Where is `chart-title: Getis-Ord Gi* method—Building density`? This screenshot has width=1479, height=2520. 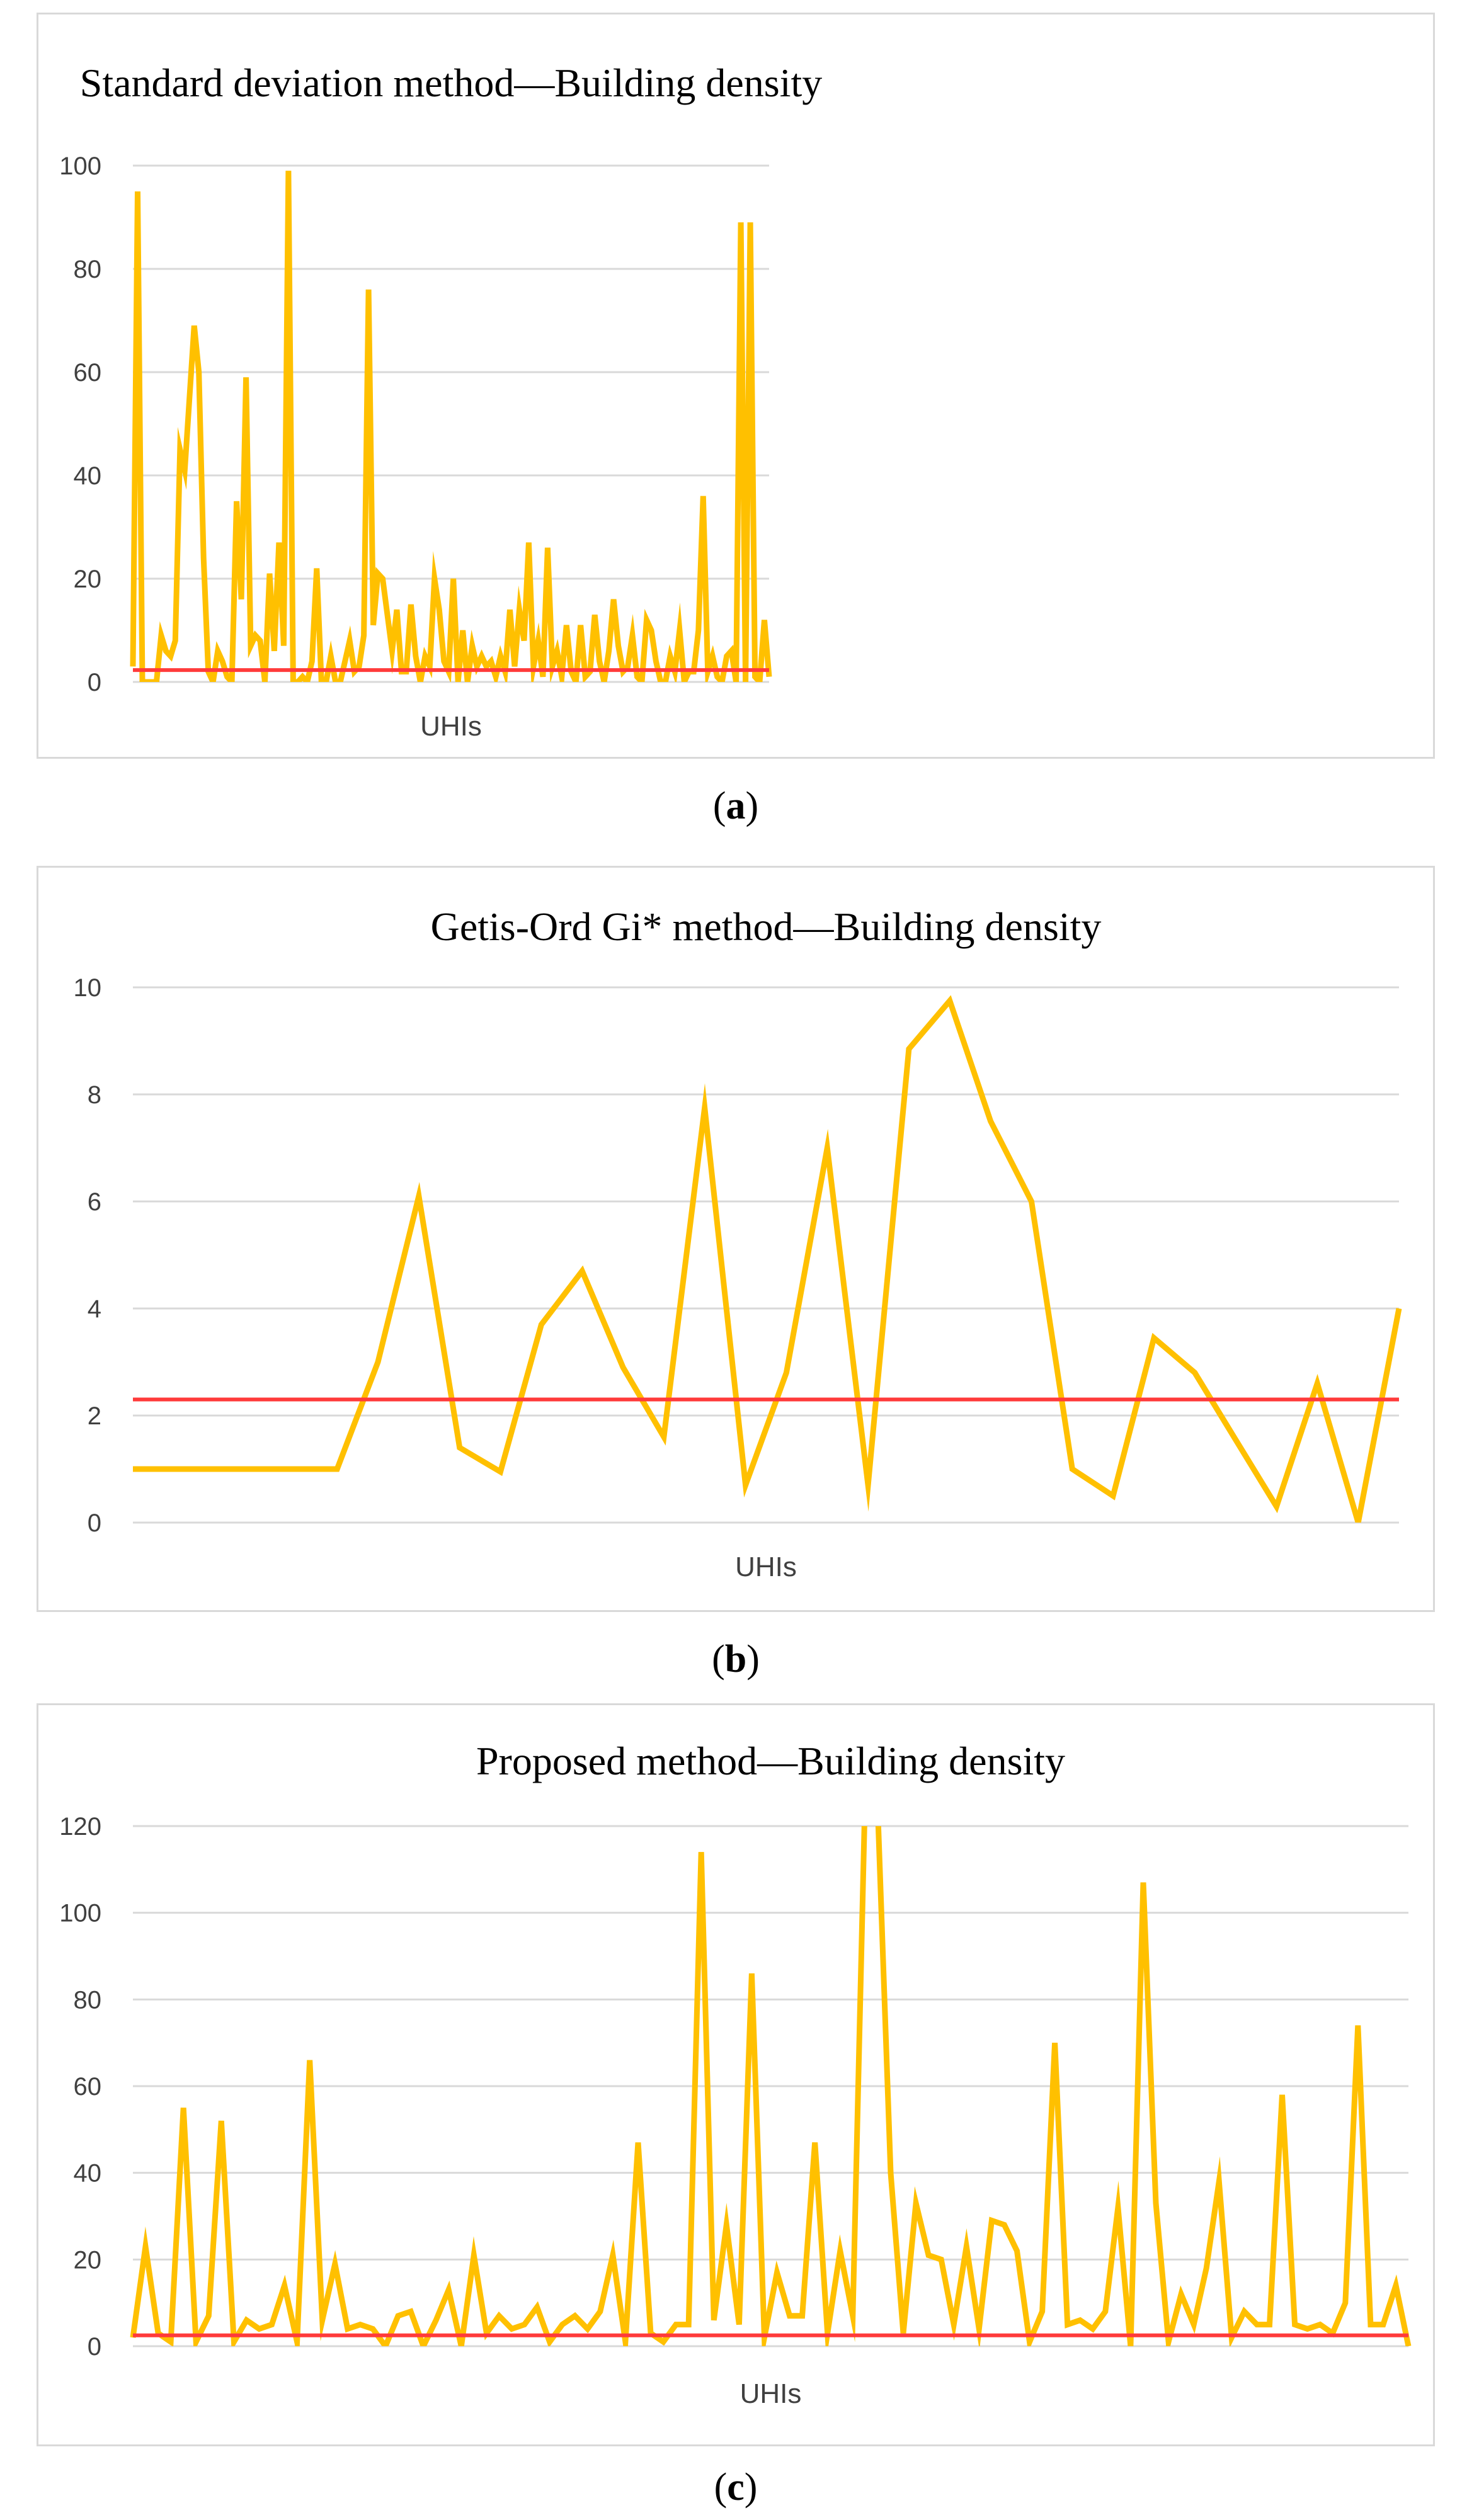 chart-title: Getis-Ord Gi* method—Building density is located at coordinates (766, 926).